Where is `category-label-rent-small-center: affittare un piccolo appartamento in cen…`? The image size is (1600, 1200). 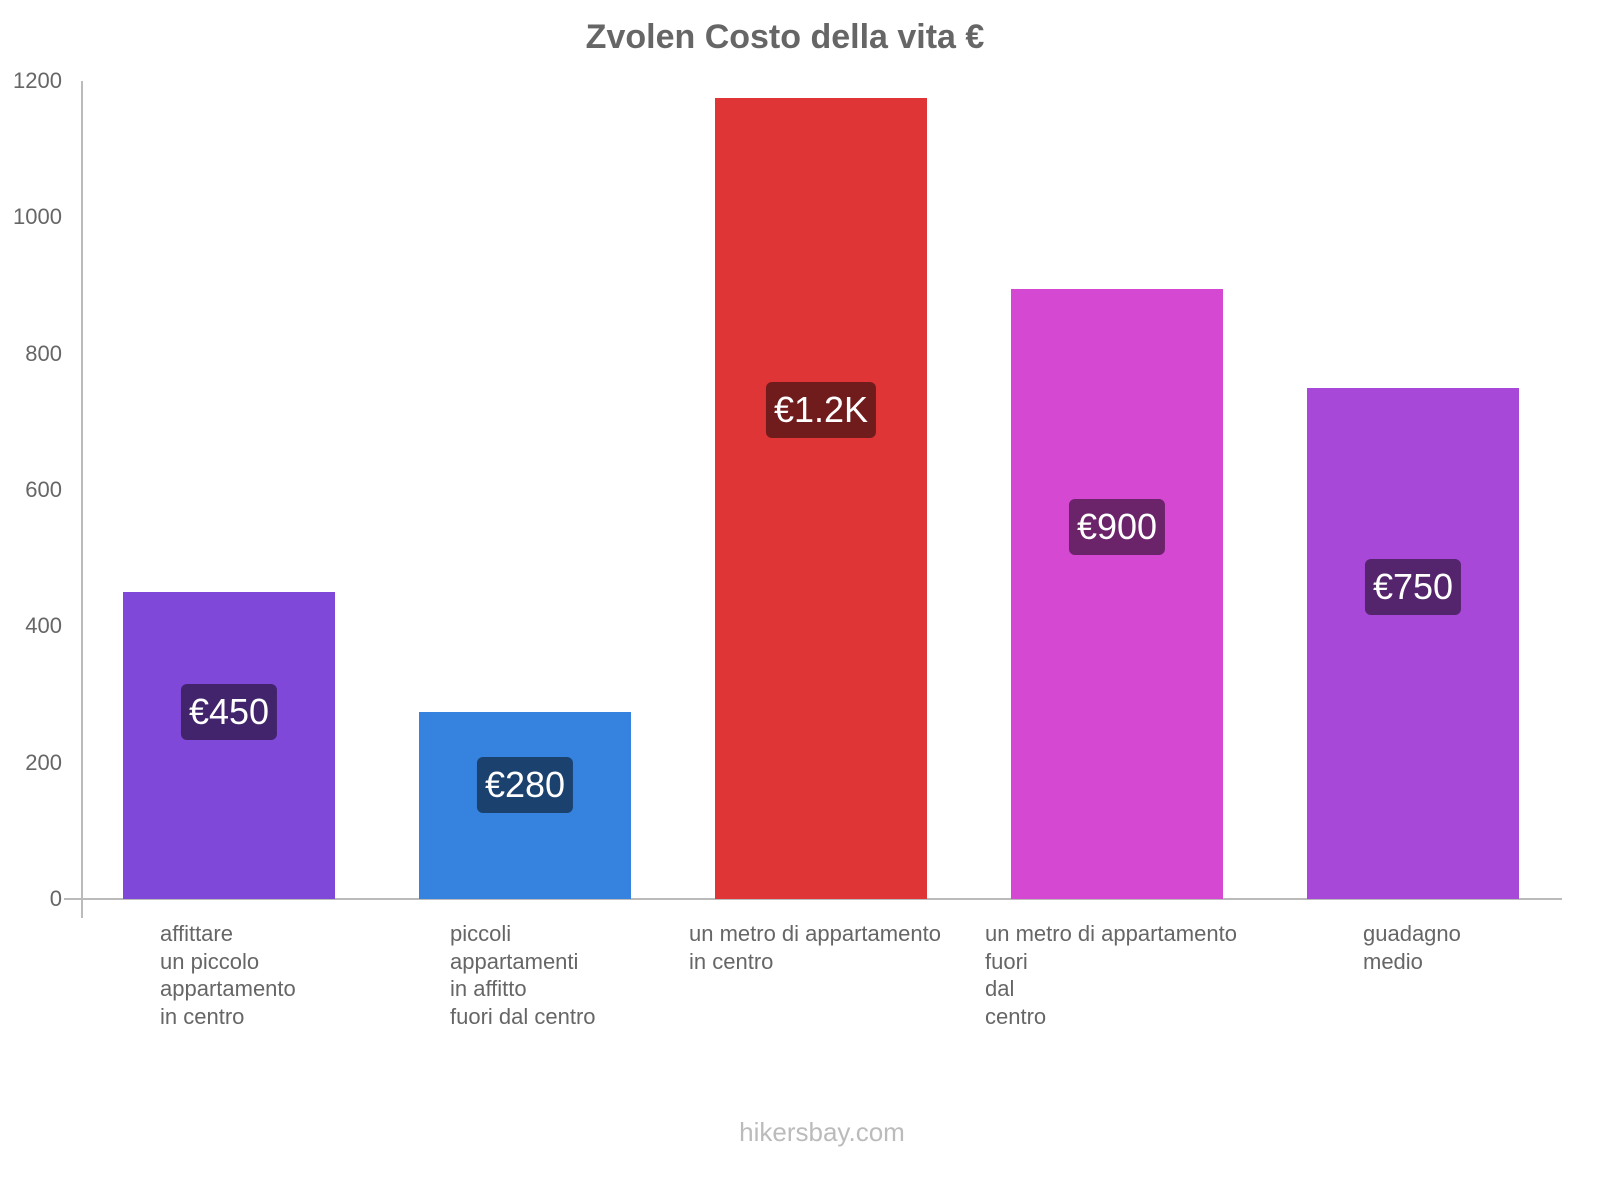 category-label-rent-small-center: affittare un piccolo appartamento in cen… is located at coordinates (228, 975).